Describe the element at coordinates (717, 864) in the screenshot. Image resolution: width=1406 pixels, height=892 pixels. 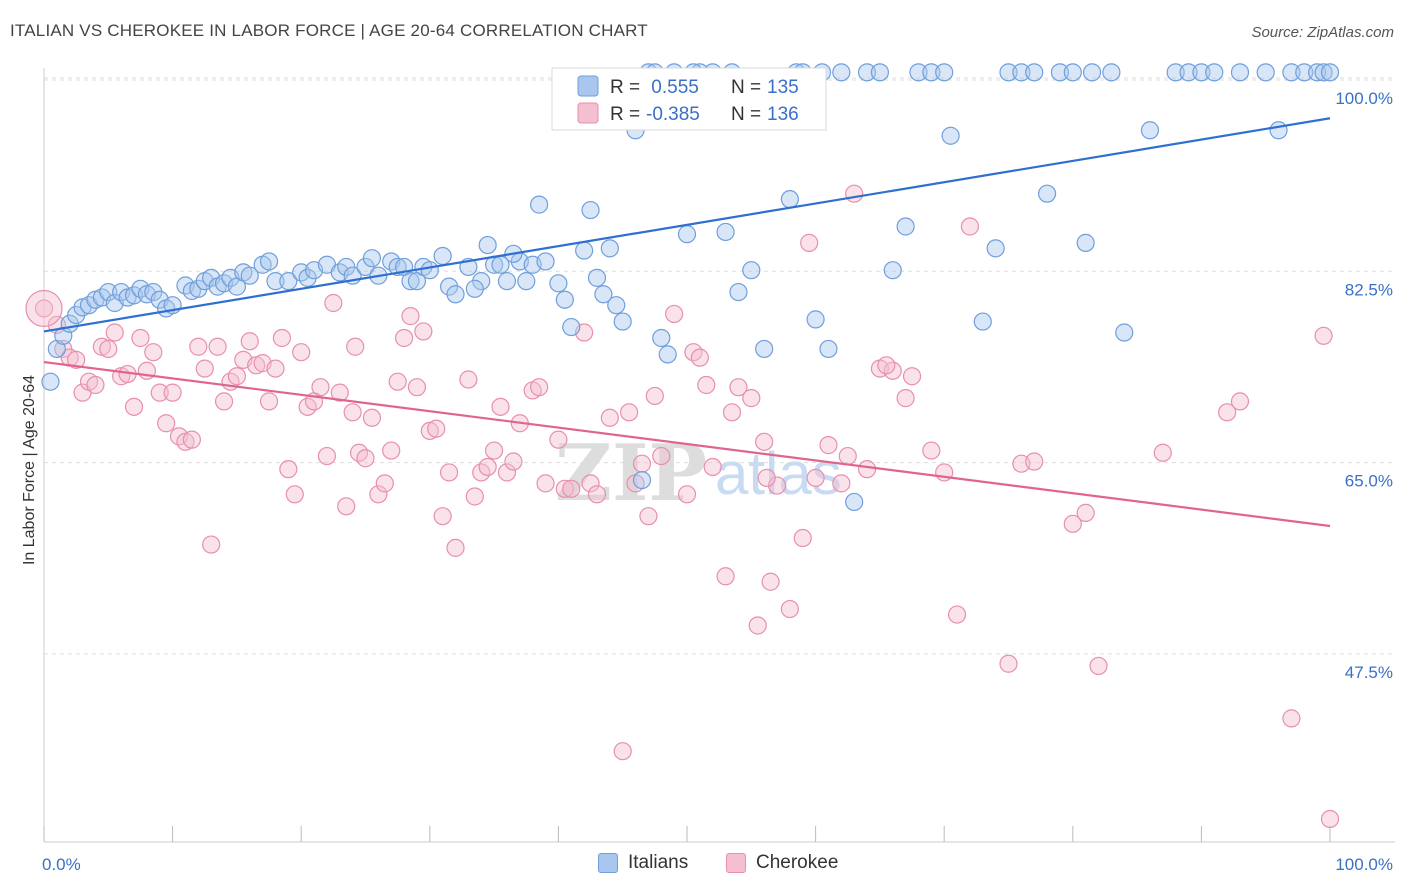
I see `x-tick-labels: 0.0% 100.0%` at that location.